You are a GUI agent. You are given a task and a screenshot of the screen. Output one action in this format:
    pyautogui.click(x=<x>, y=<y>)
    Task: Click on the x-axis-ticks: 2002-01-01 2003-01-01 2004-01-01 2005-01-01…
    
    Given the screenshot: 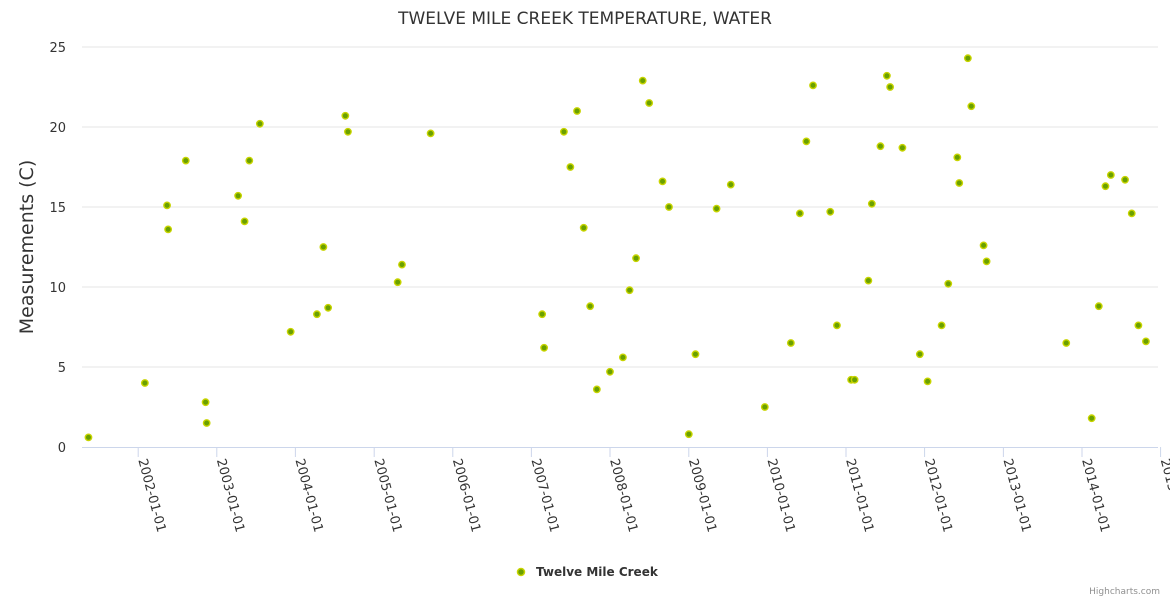 What is the action you would take?
    pyautogui.click(x=652, y=490)
    